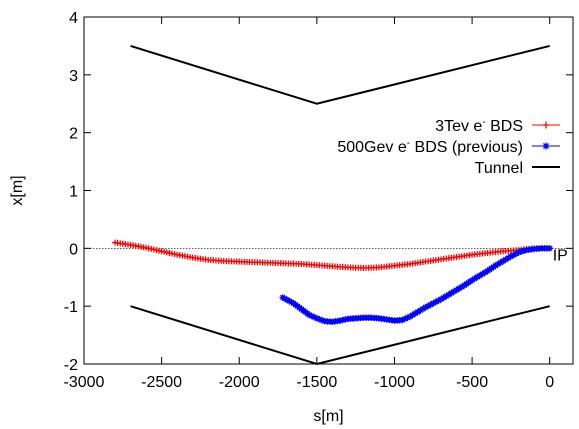  Describe the element at coordinates (316, 382) in the screenshot. I see `x-tick-label: -1500` at that location.